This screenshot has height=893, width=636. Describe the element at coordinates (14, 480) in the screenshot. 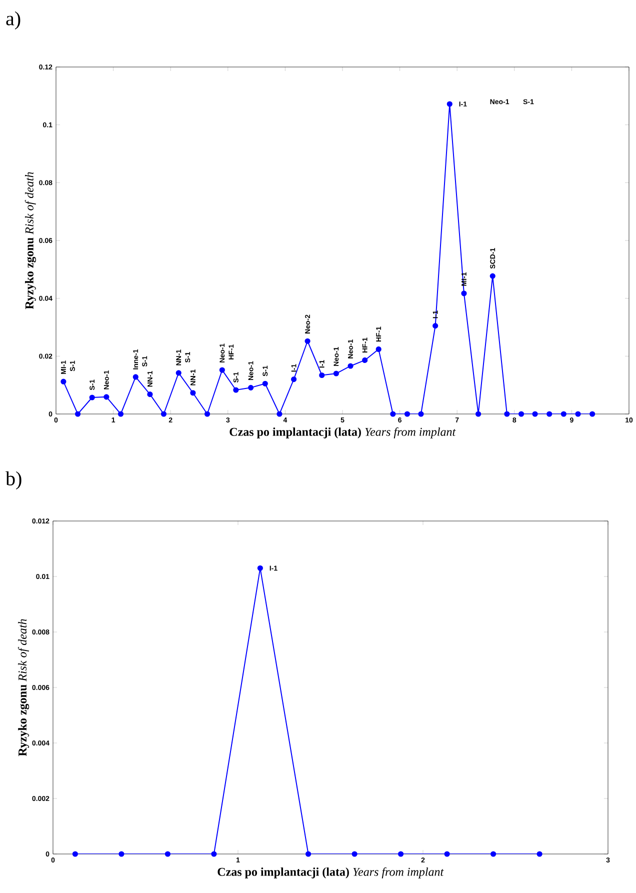

I see `chart-title: b)` at that location.